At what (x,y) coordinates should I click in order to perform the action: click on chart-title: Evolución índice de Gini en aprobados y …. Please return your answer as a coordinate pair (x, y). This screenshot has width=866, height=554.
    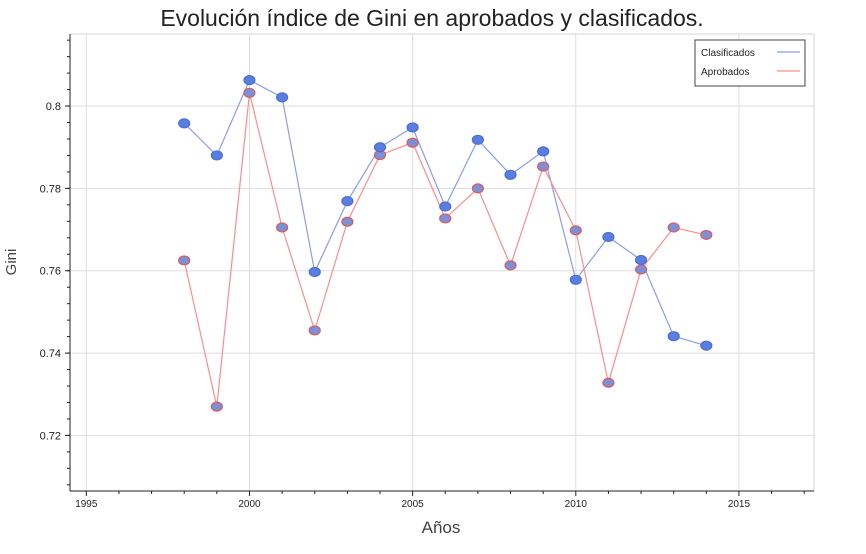
    Looking at the image, I should click on (431, 18).